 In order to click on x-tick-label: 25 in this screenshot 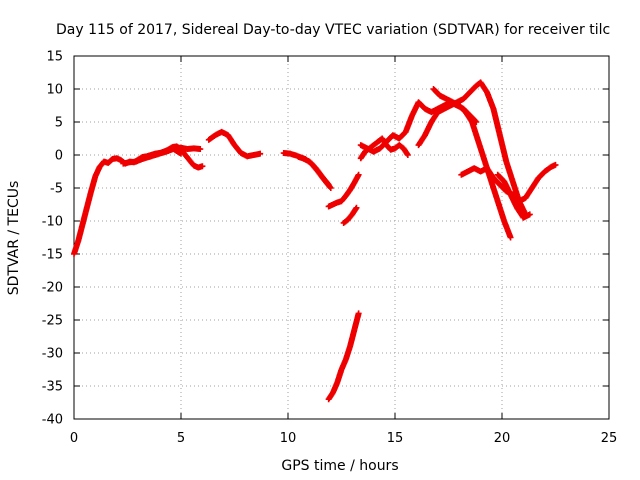, I will do `click(609, 438)`.